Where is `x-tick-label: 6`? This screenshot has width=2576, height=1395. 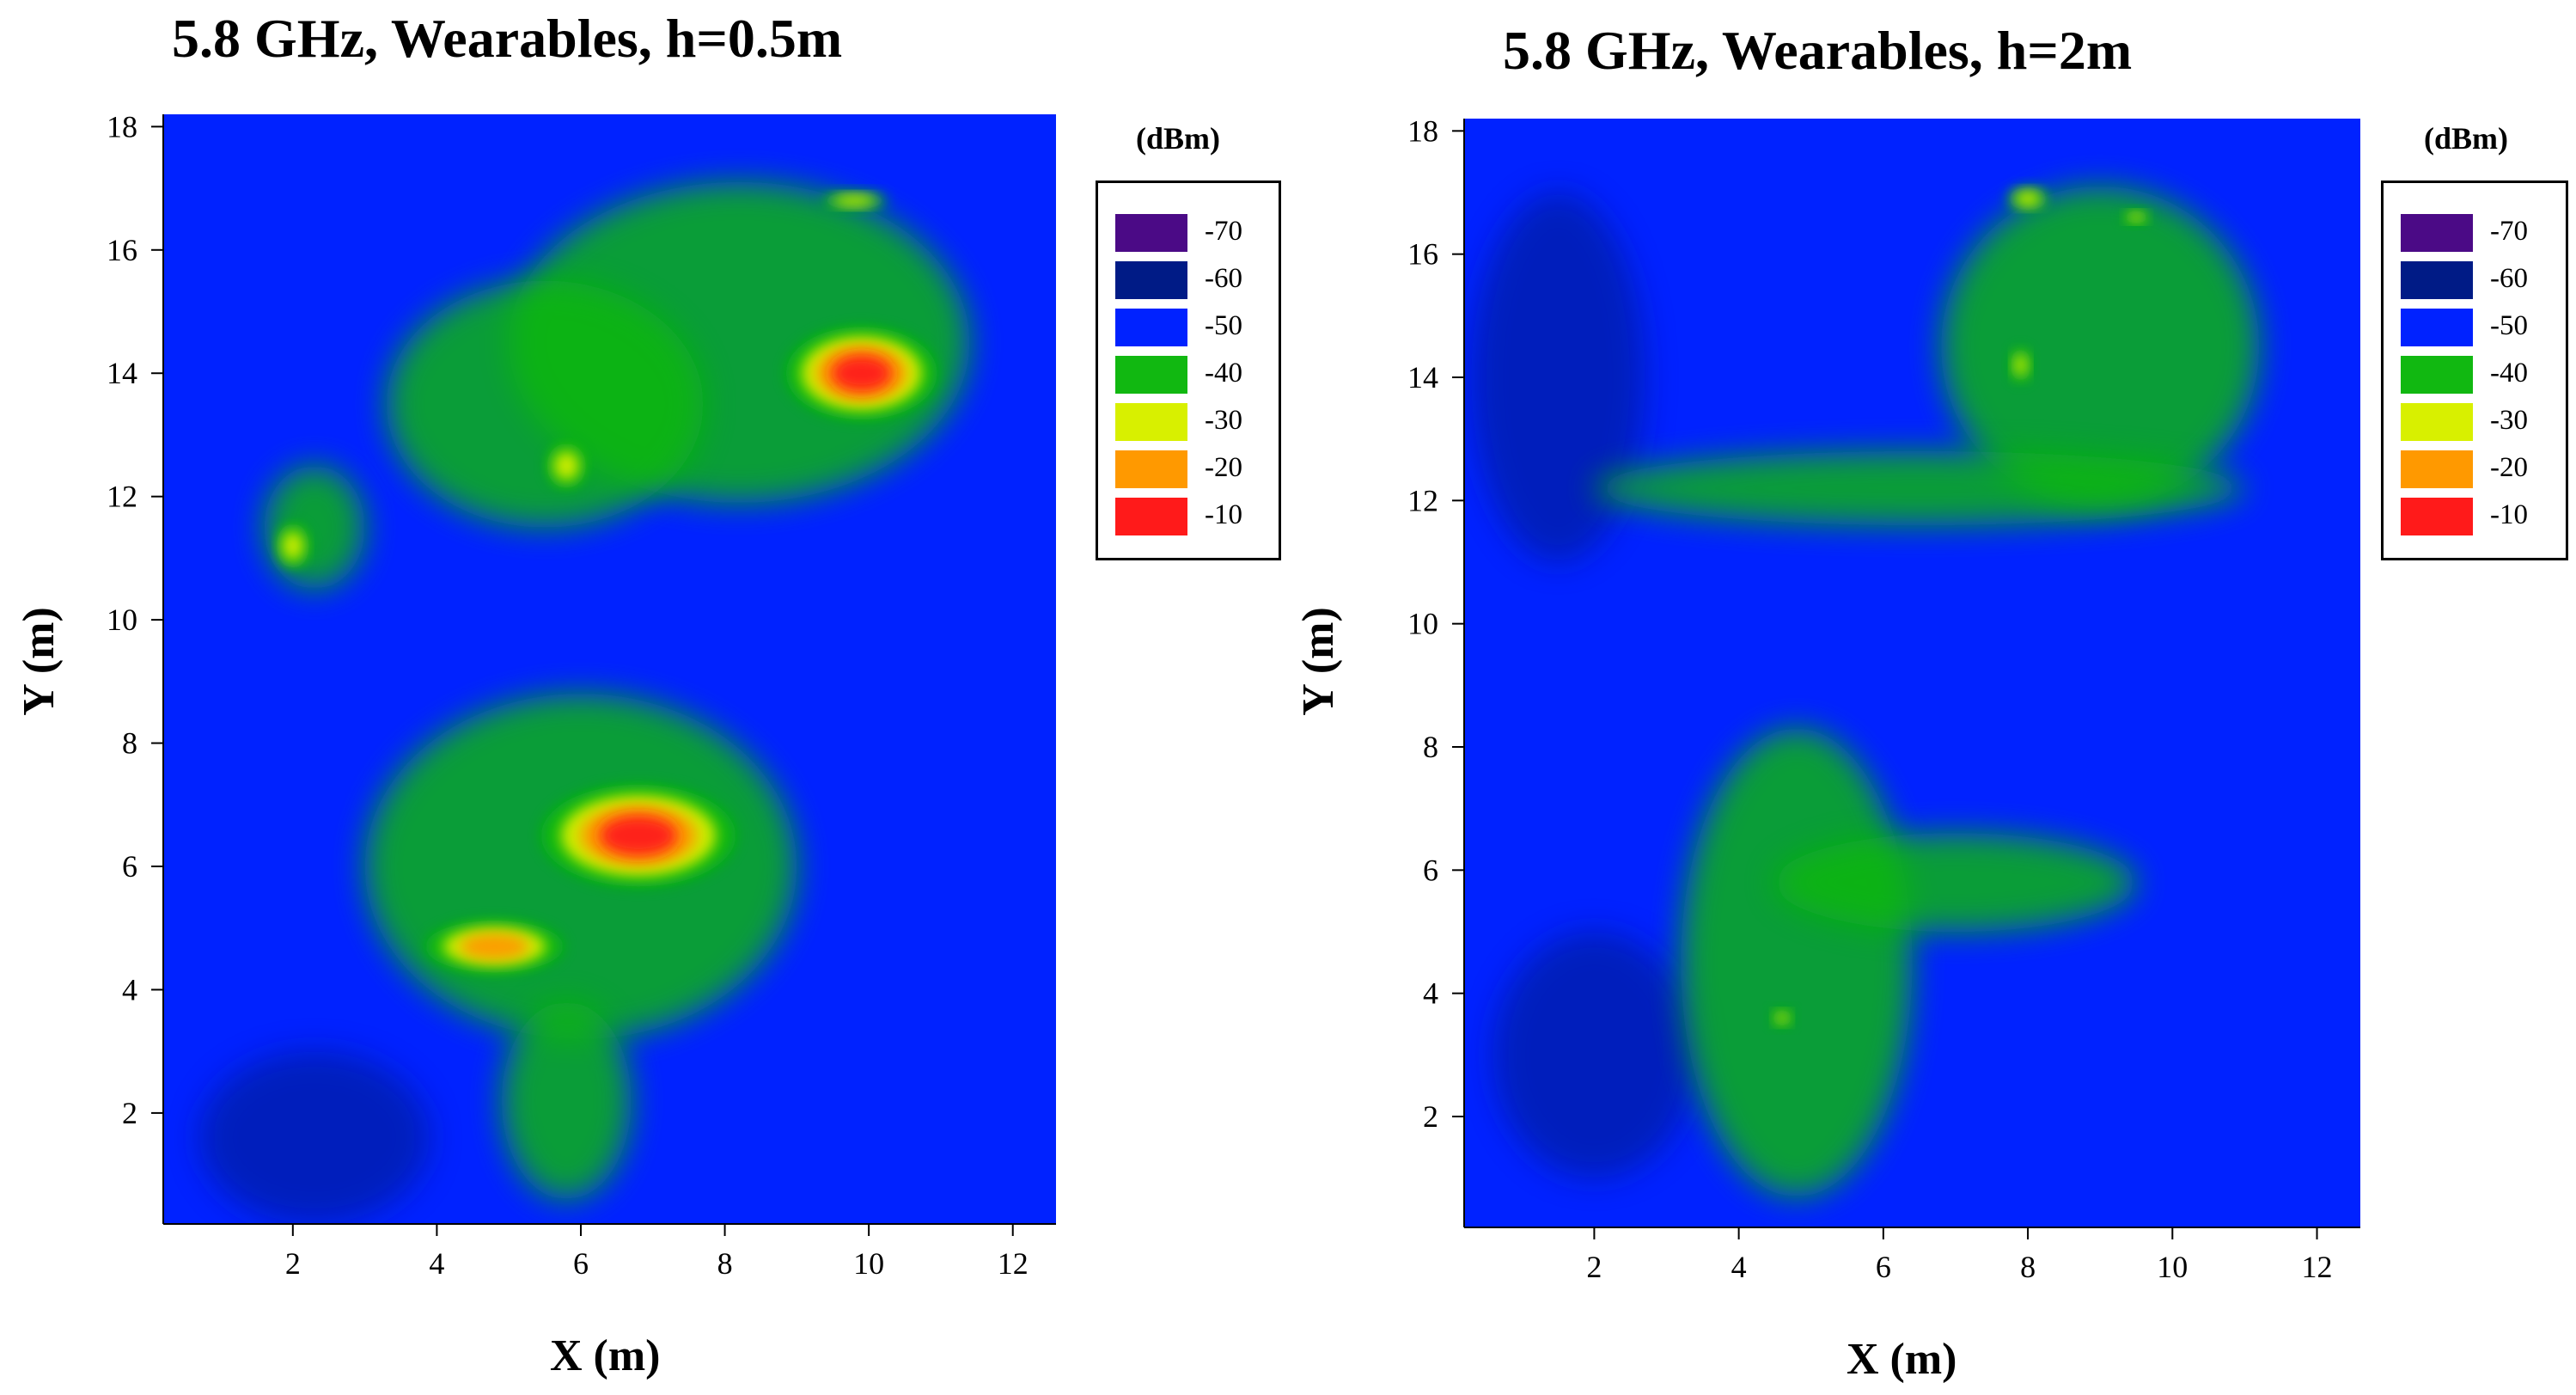
x-tick-label: 6 is located at coordinates (581, 1263).